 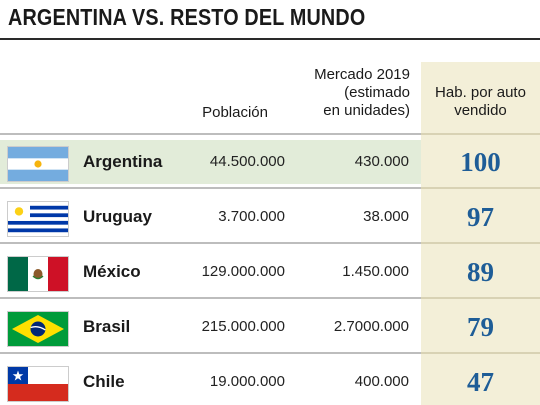 What do you see at coordinates (38, 219) in the screenshot?
I see `uruguay-flag-icon` at bounding box center [38, 219].